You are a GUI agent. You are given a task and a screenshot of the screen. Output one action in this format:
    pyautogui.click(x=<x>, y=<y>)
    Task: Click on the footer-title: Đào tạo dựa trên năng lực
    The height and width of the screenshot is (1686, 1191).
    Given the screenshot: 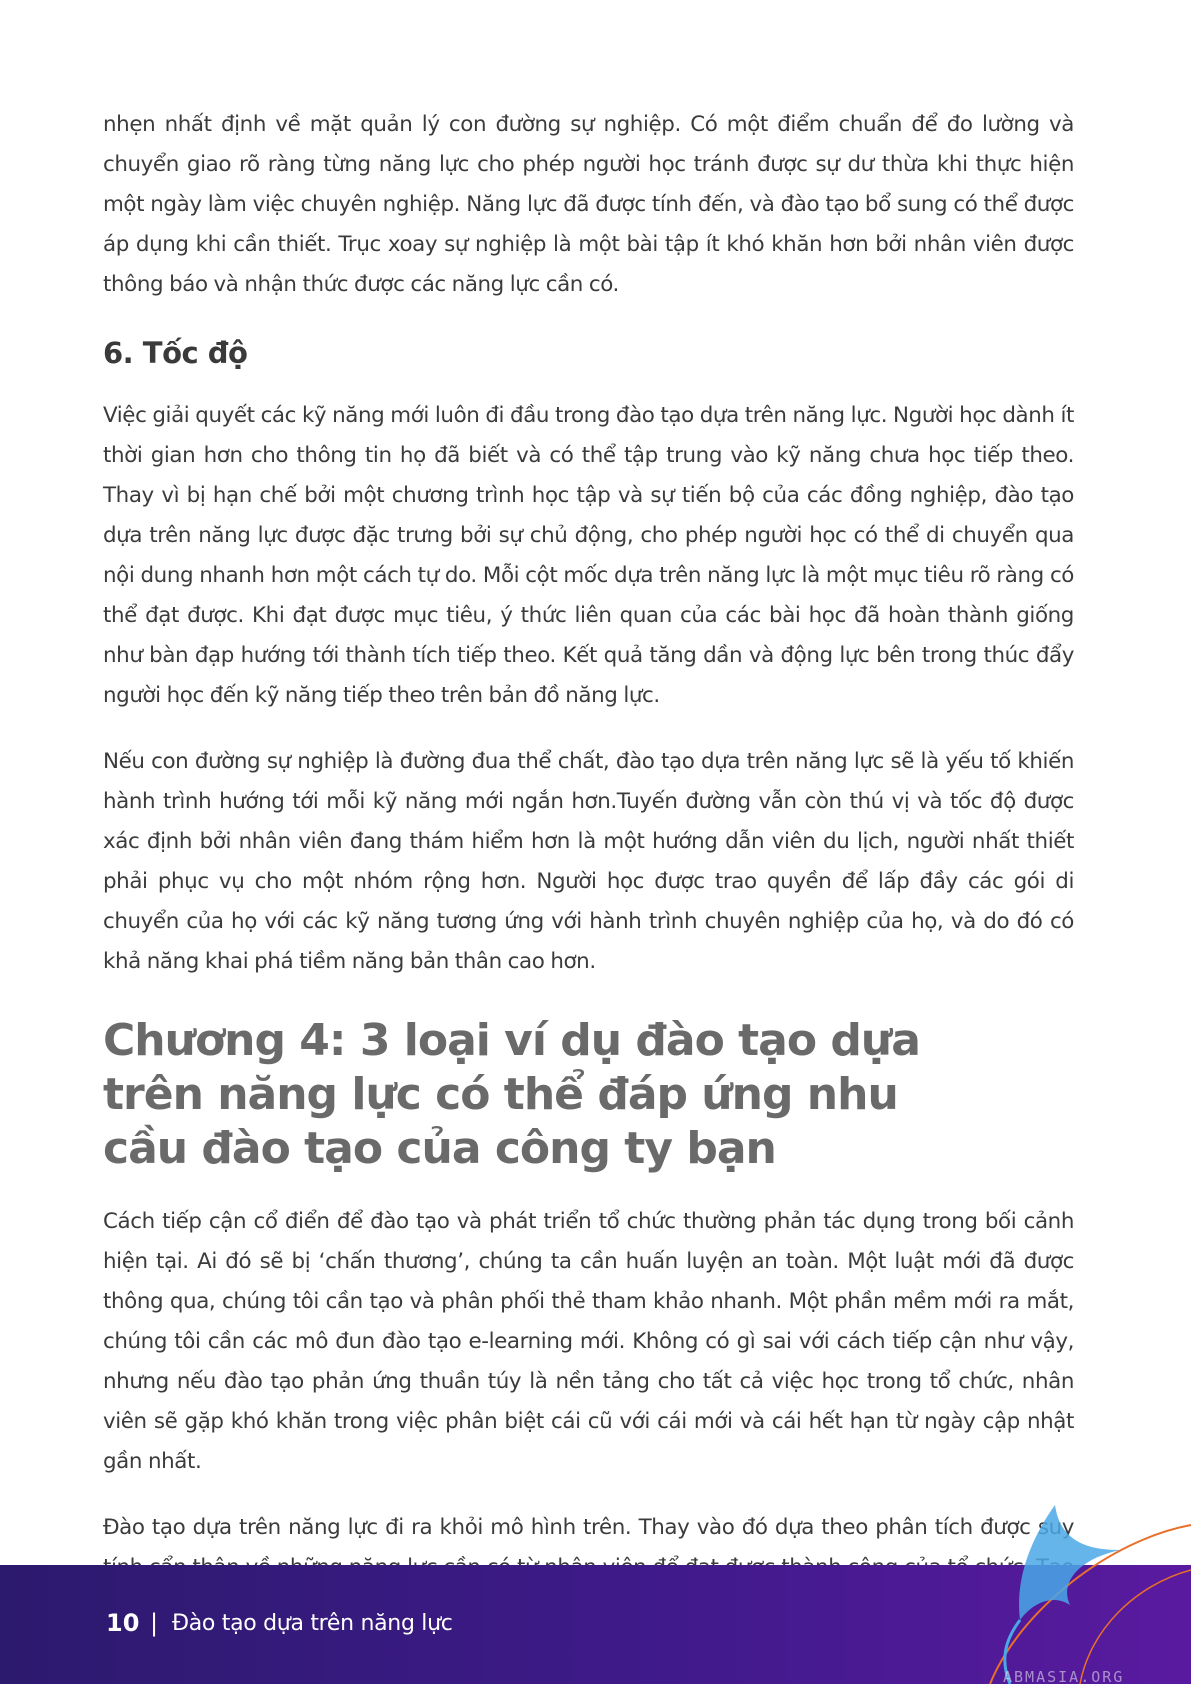 What is the action you would take?
    pyautogui.click(x=312, y=1623)
    